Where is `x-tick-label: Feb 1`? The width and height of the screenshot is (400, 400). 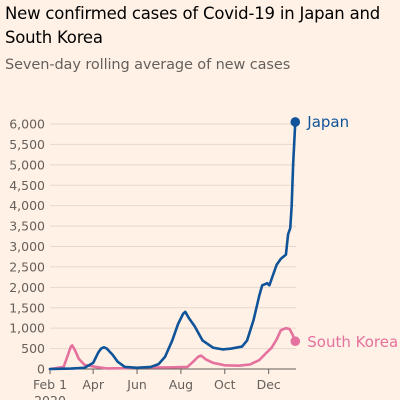 x-tick-label: Feb 1 is located at coordinates (50, 384).